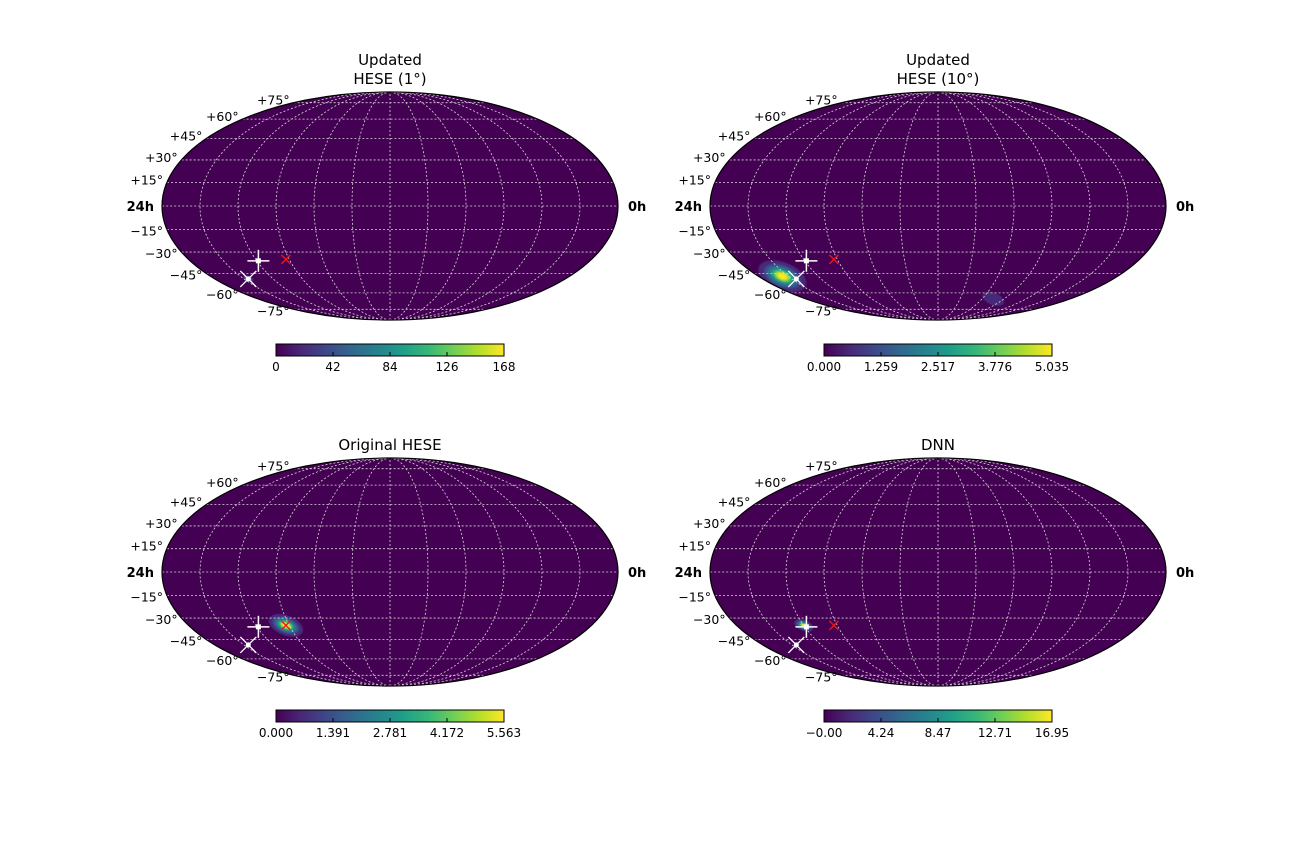 The width and height of the screenshot is (1296, 864). Describe the element at coordinates (389, 367) in the screenshot. I see `colorbar-tick-label: 84` at that location.